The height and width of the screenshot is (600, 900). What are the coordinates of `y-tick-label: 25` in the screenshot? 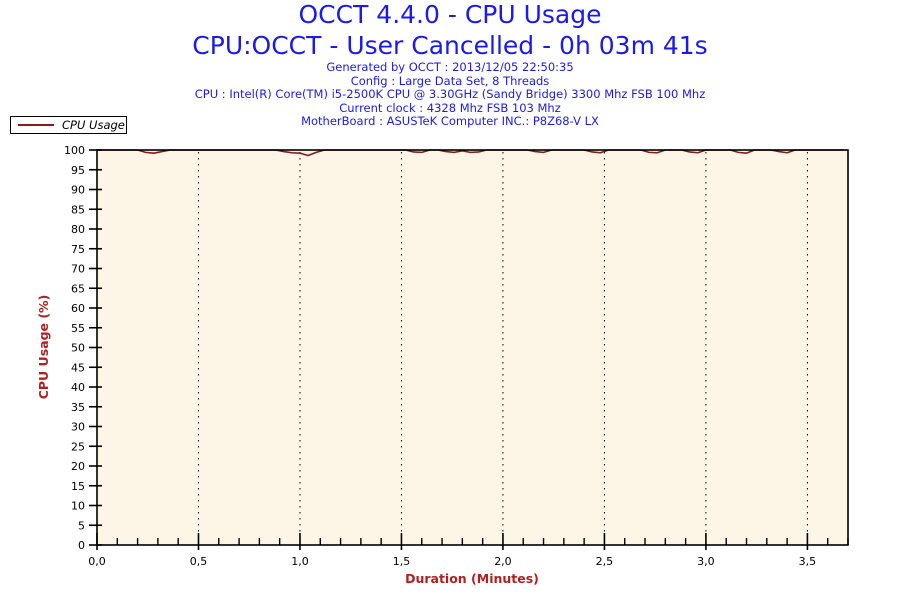 It's located at (78, 446).